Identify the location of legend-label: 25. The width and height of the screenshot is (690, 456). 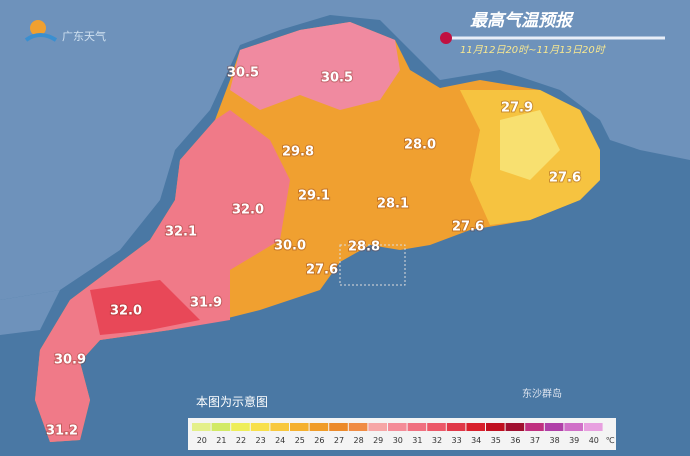
(300, 440).